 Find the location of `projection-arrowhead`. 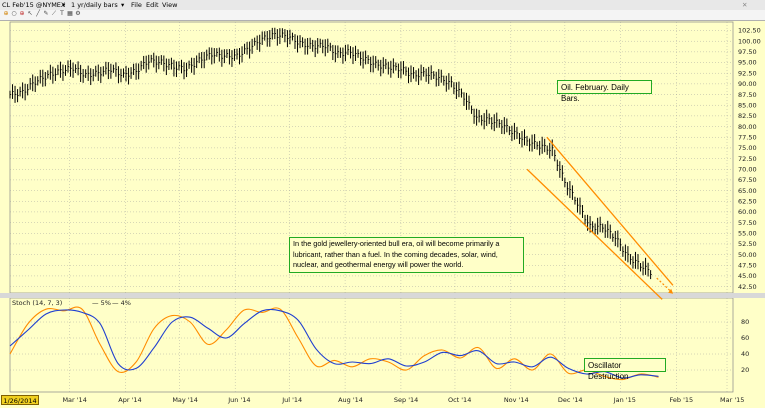

projection-arrowhead is located at coordinates (671, 291).